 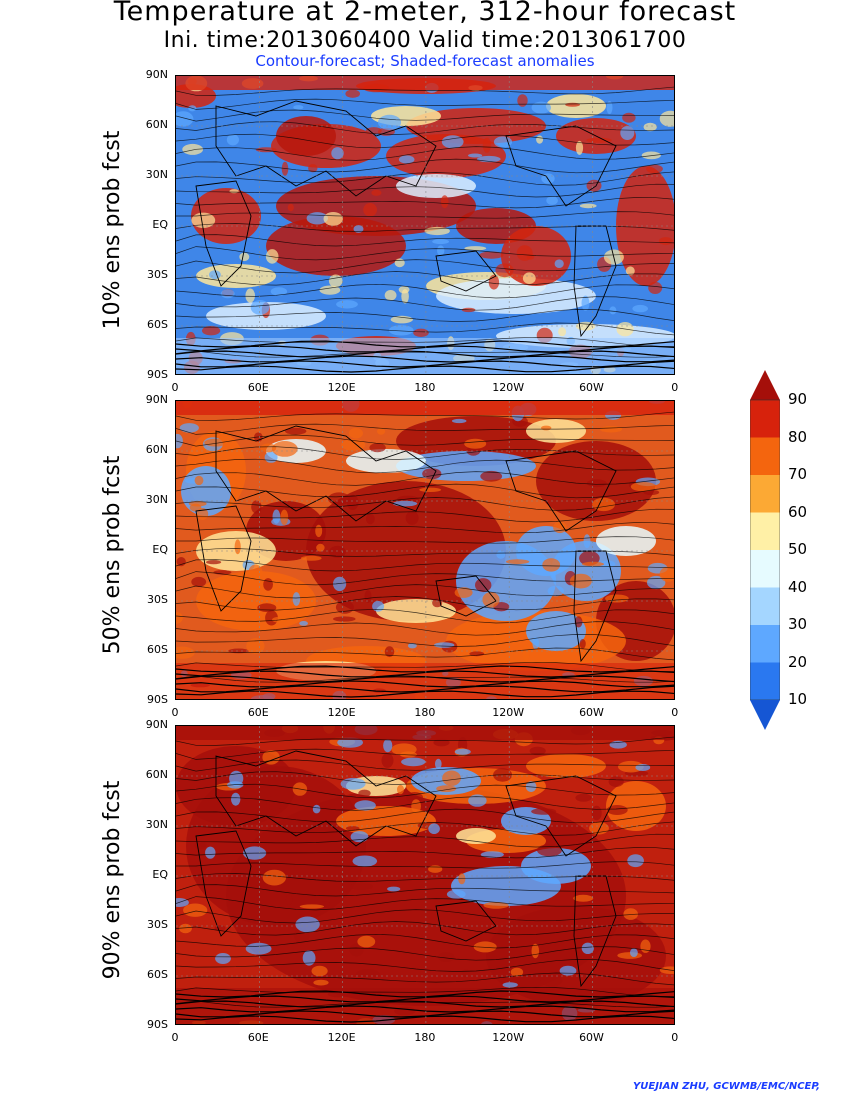 What do you see at coordinates (765, 550) in the screenshot?
I see `colorbar` at bounding box center [765, 550].